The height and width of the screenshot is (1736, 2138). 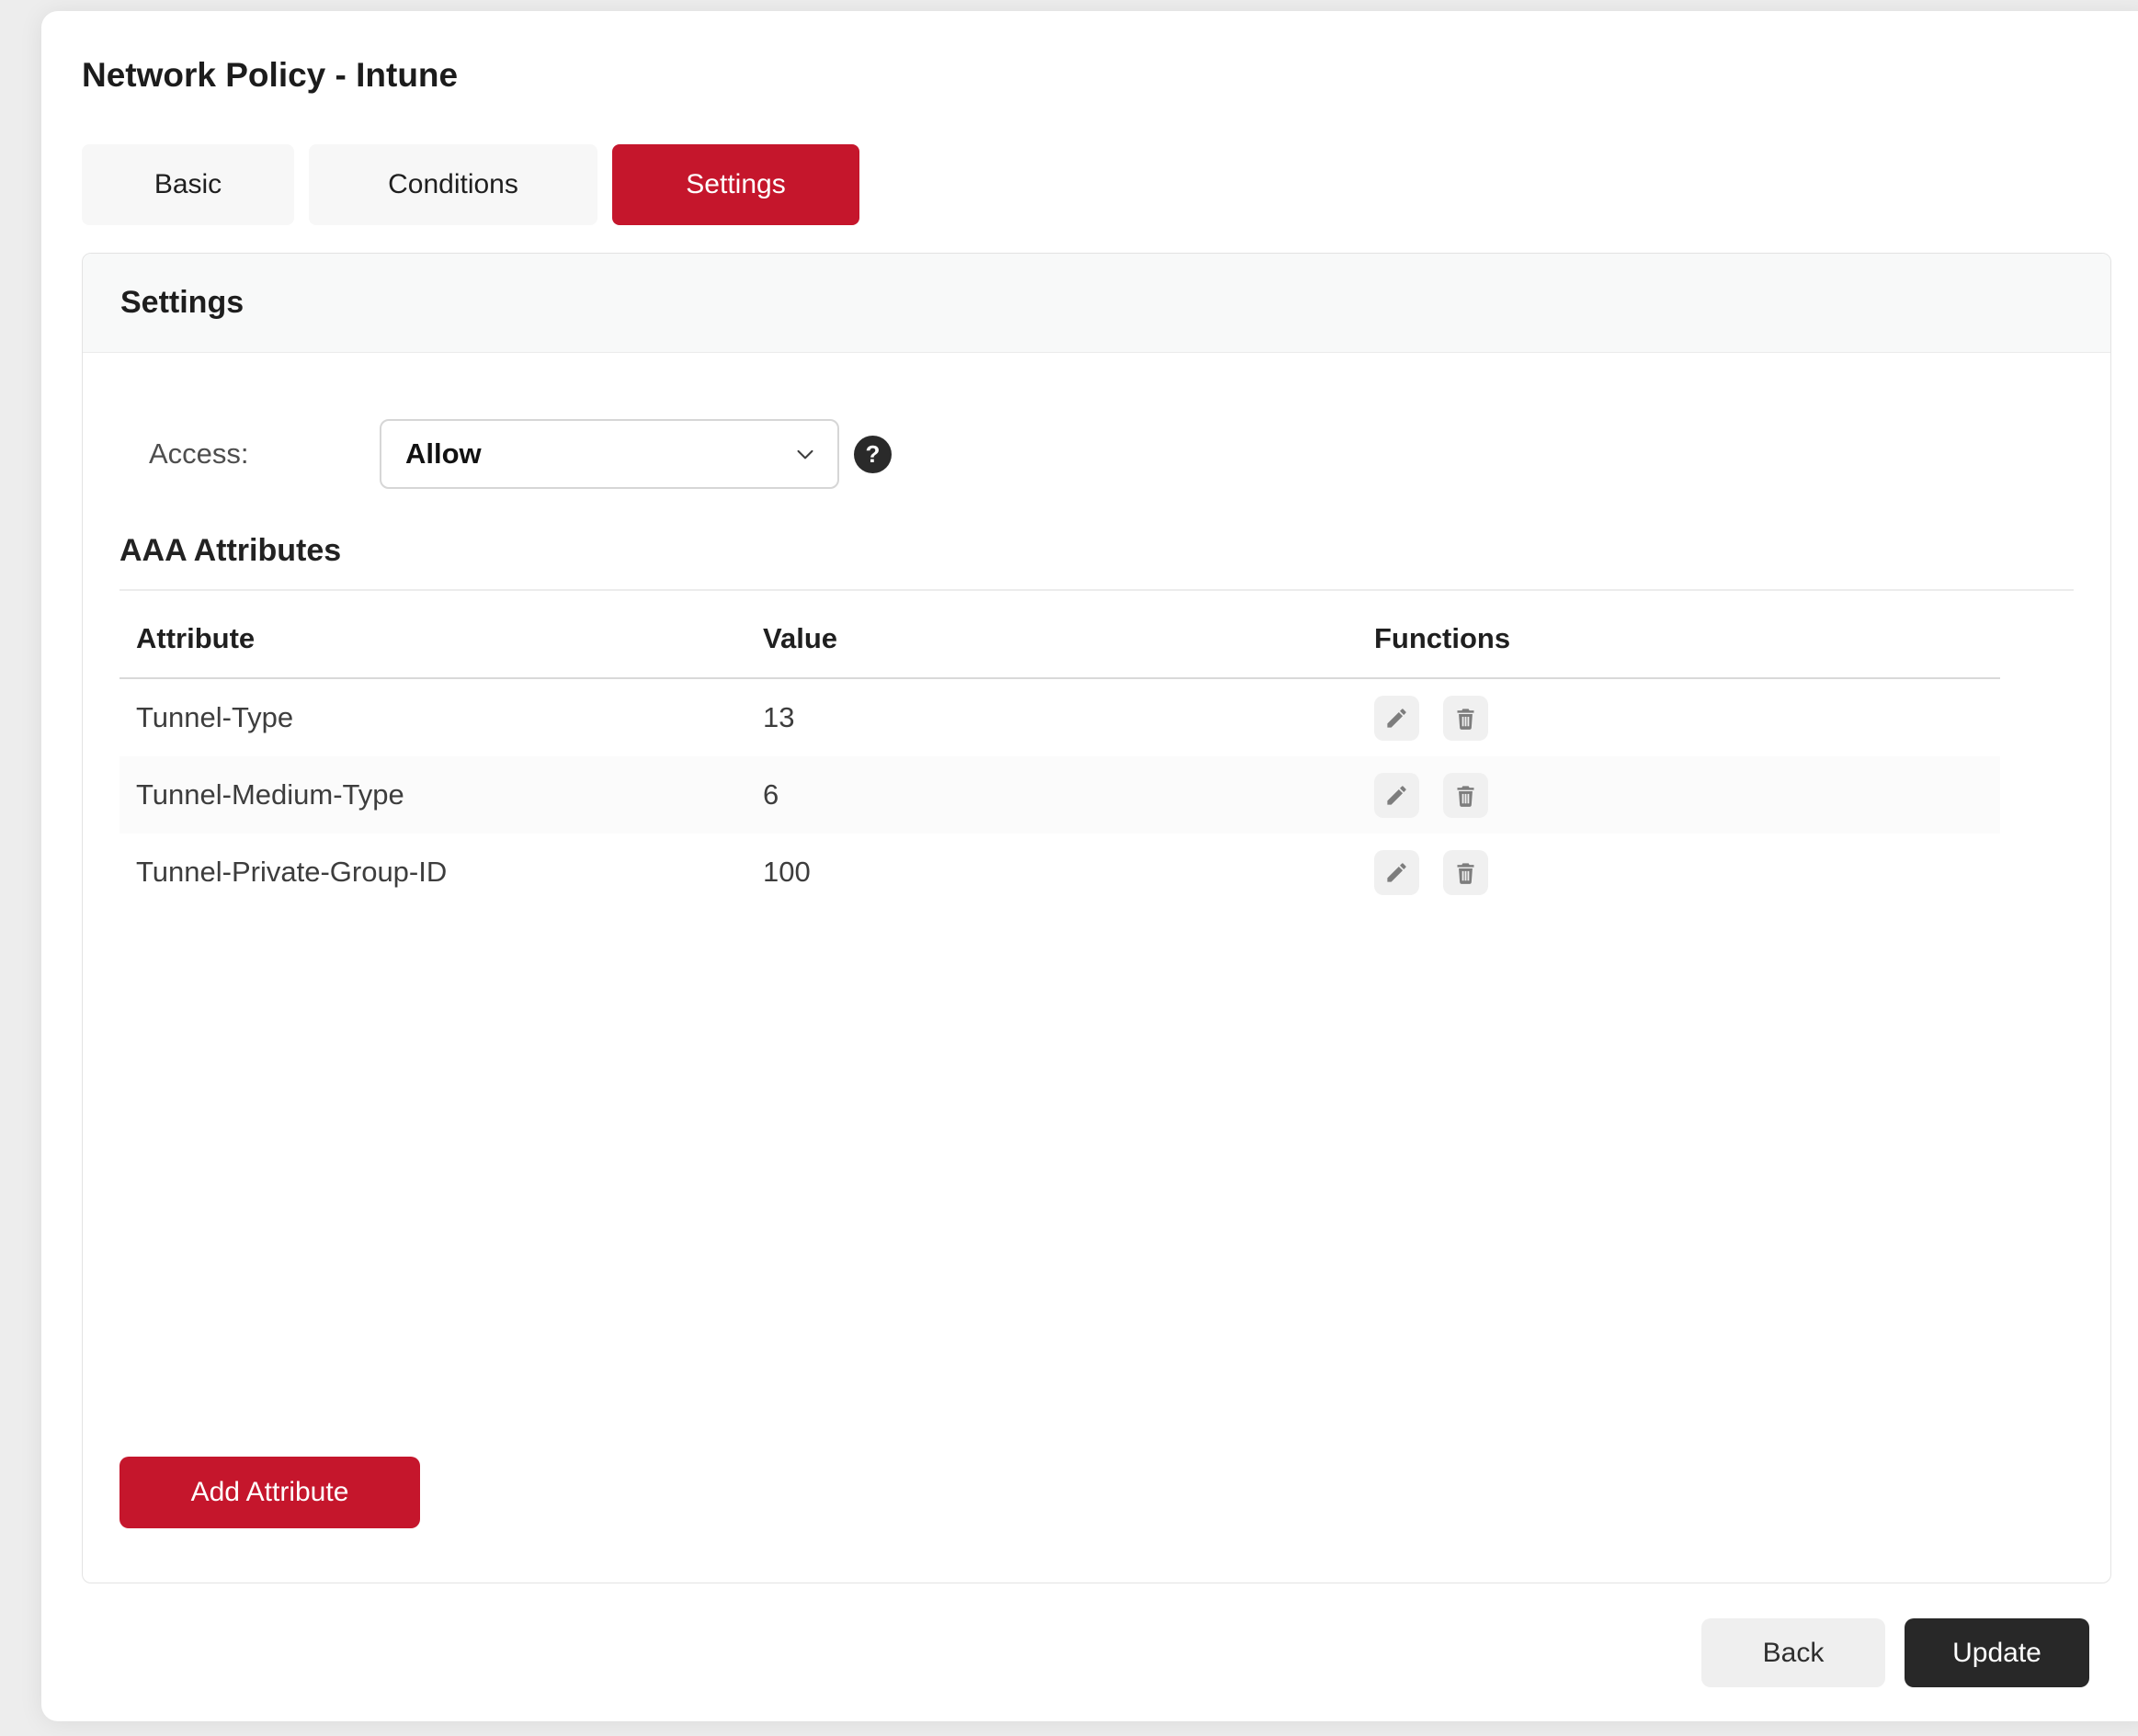 What do you see at coordinates (1793, 1652) in the screenshot?
I see `back-button: Back` at bounding box center [1793, 1652].